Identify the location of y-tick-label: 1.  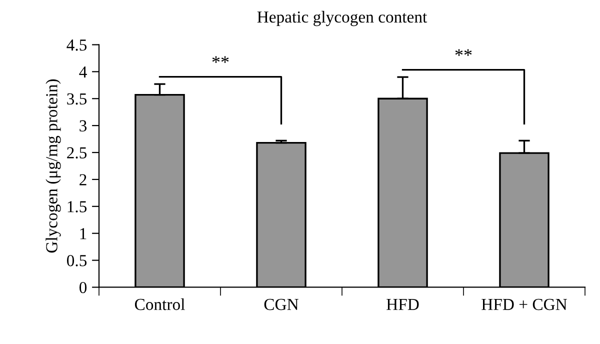
(83, 234).